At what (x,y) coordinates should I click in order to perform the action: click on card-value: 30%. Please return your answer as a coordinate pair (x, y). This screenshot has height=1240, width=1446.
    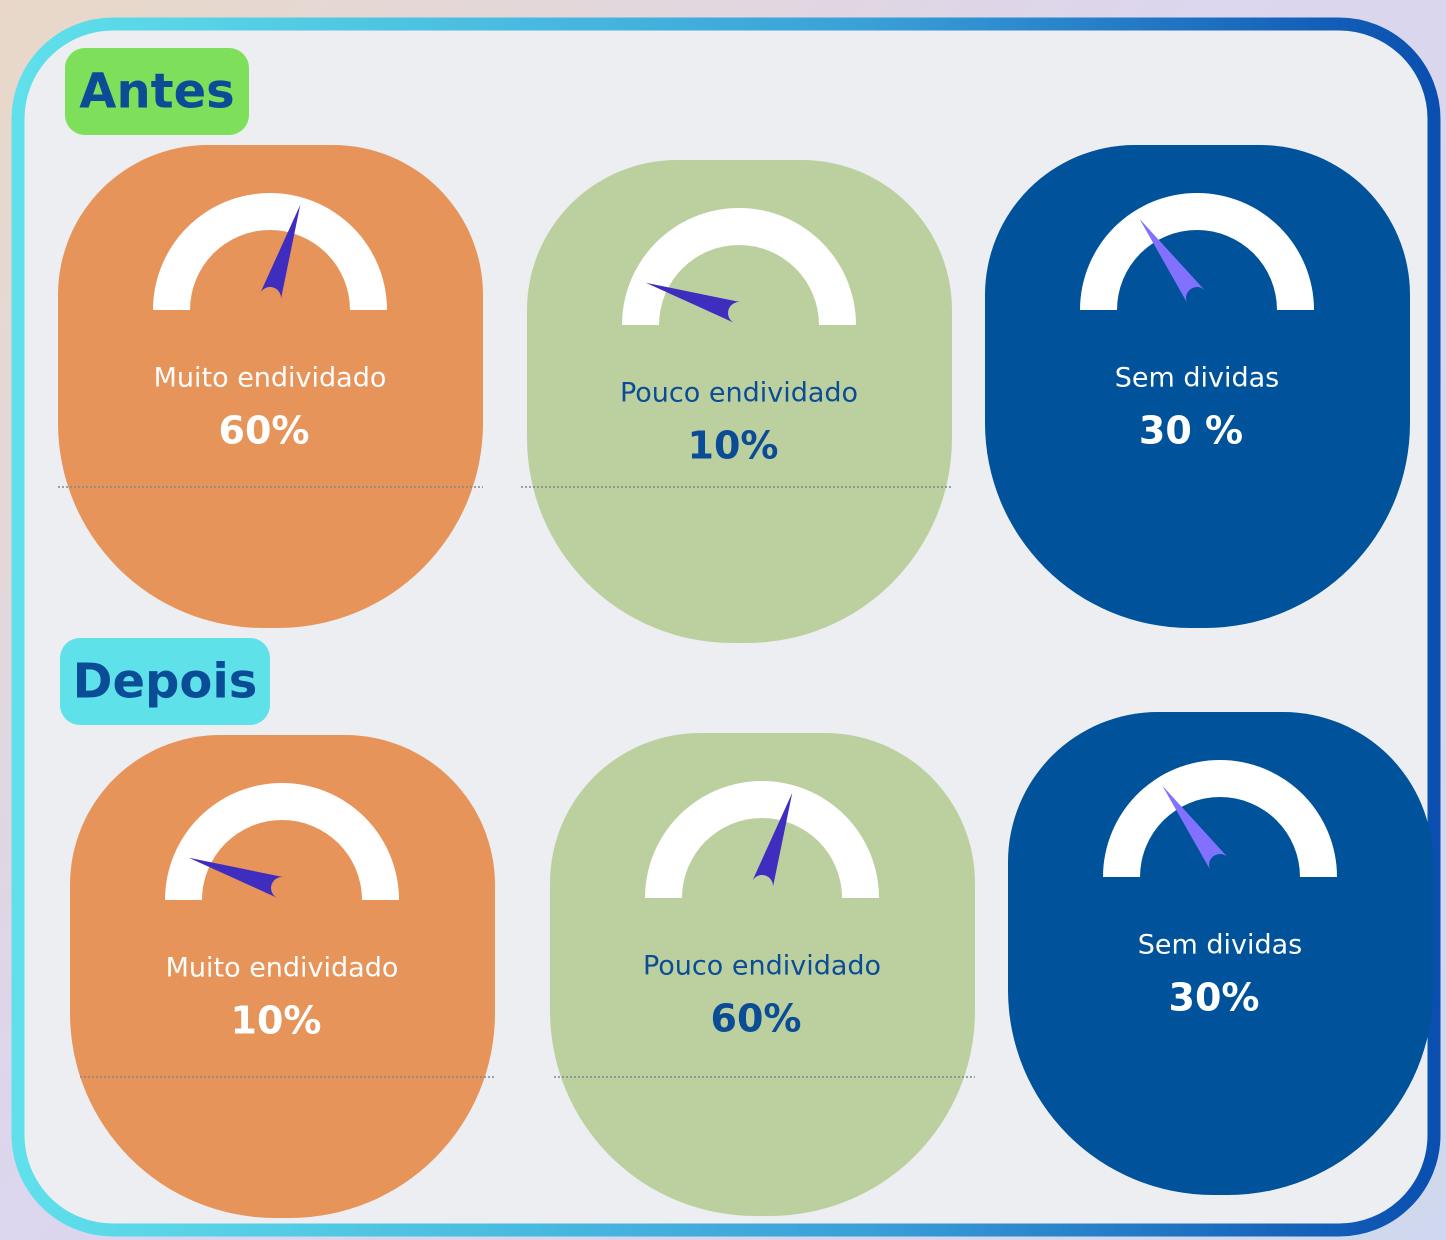
    Looking at the image, I should click on (1214, 998).